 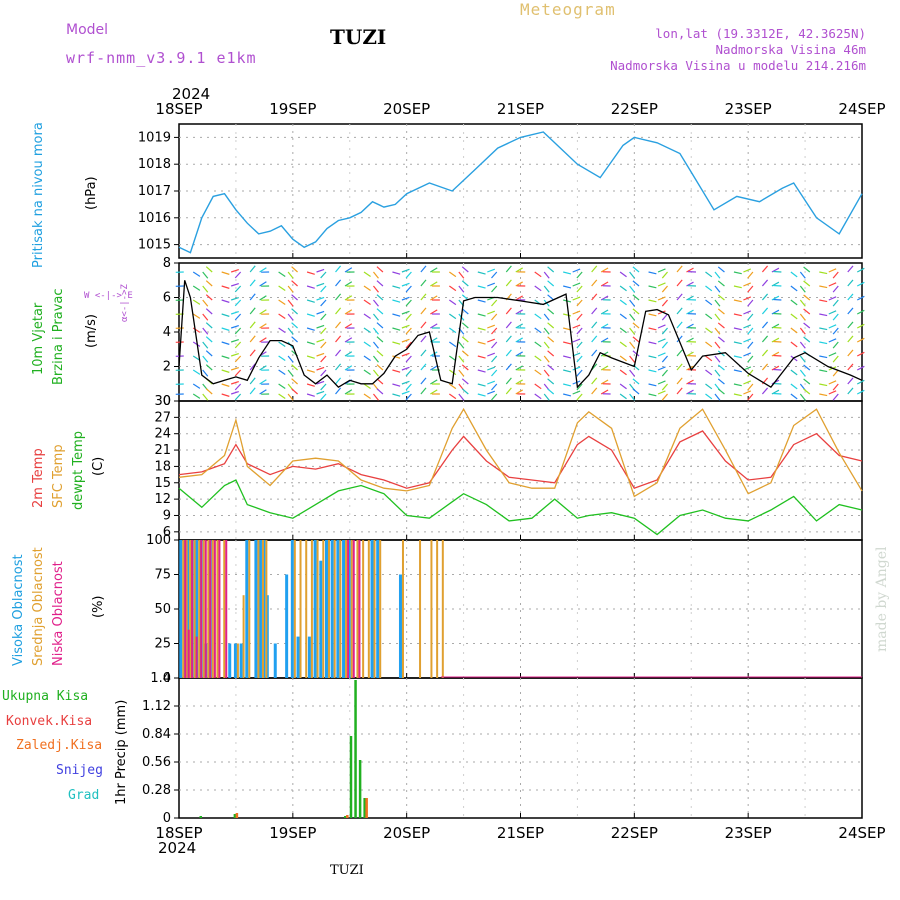 I want to click on y-tick-label: 4, so click(x=167, y=332).